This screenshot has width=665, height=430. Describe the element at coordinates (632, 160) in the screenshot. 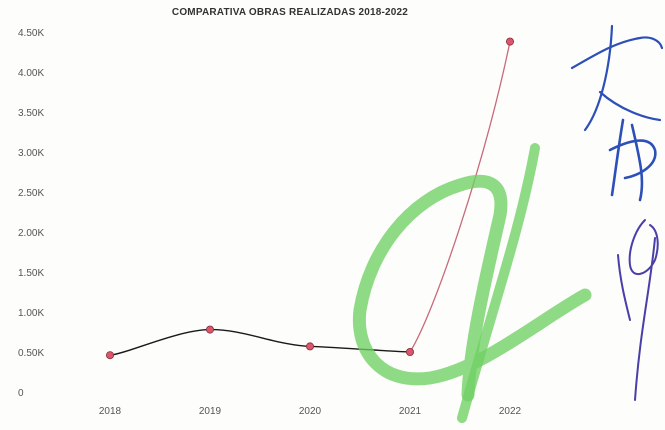

I see `blue-scribble-middle` at that location.